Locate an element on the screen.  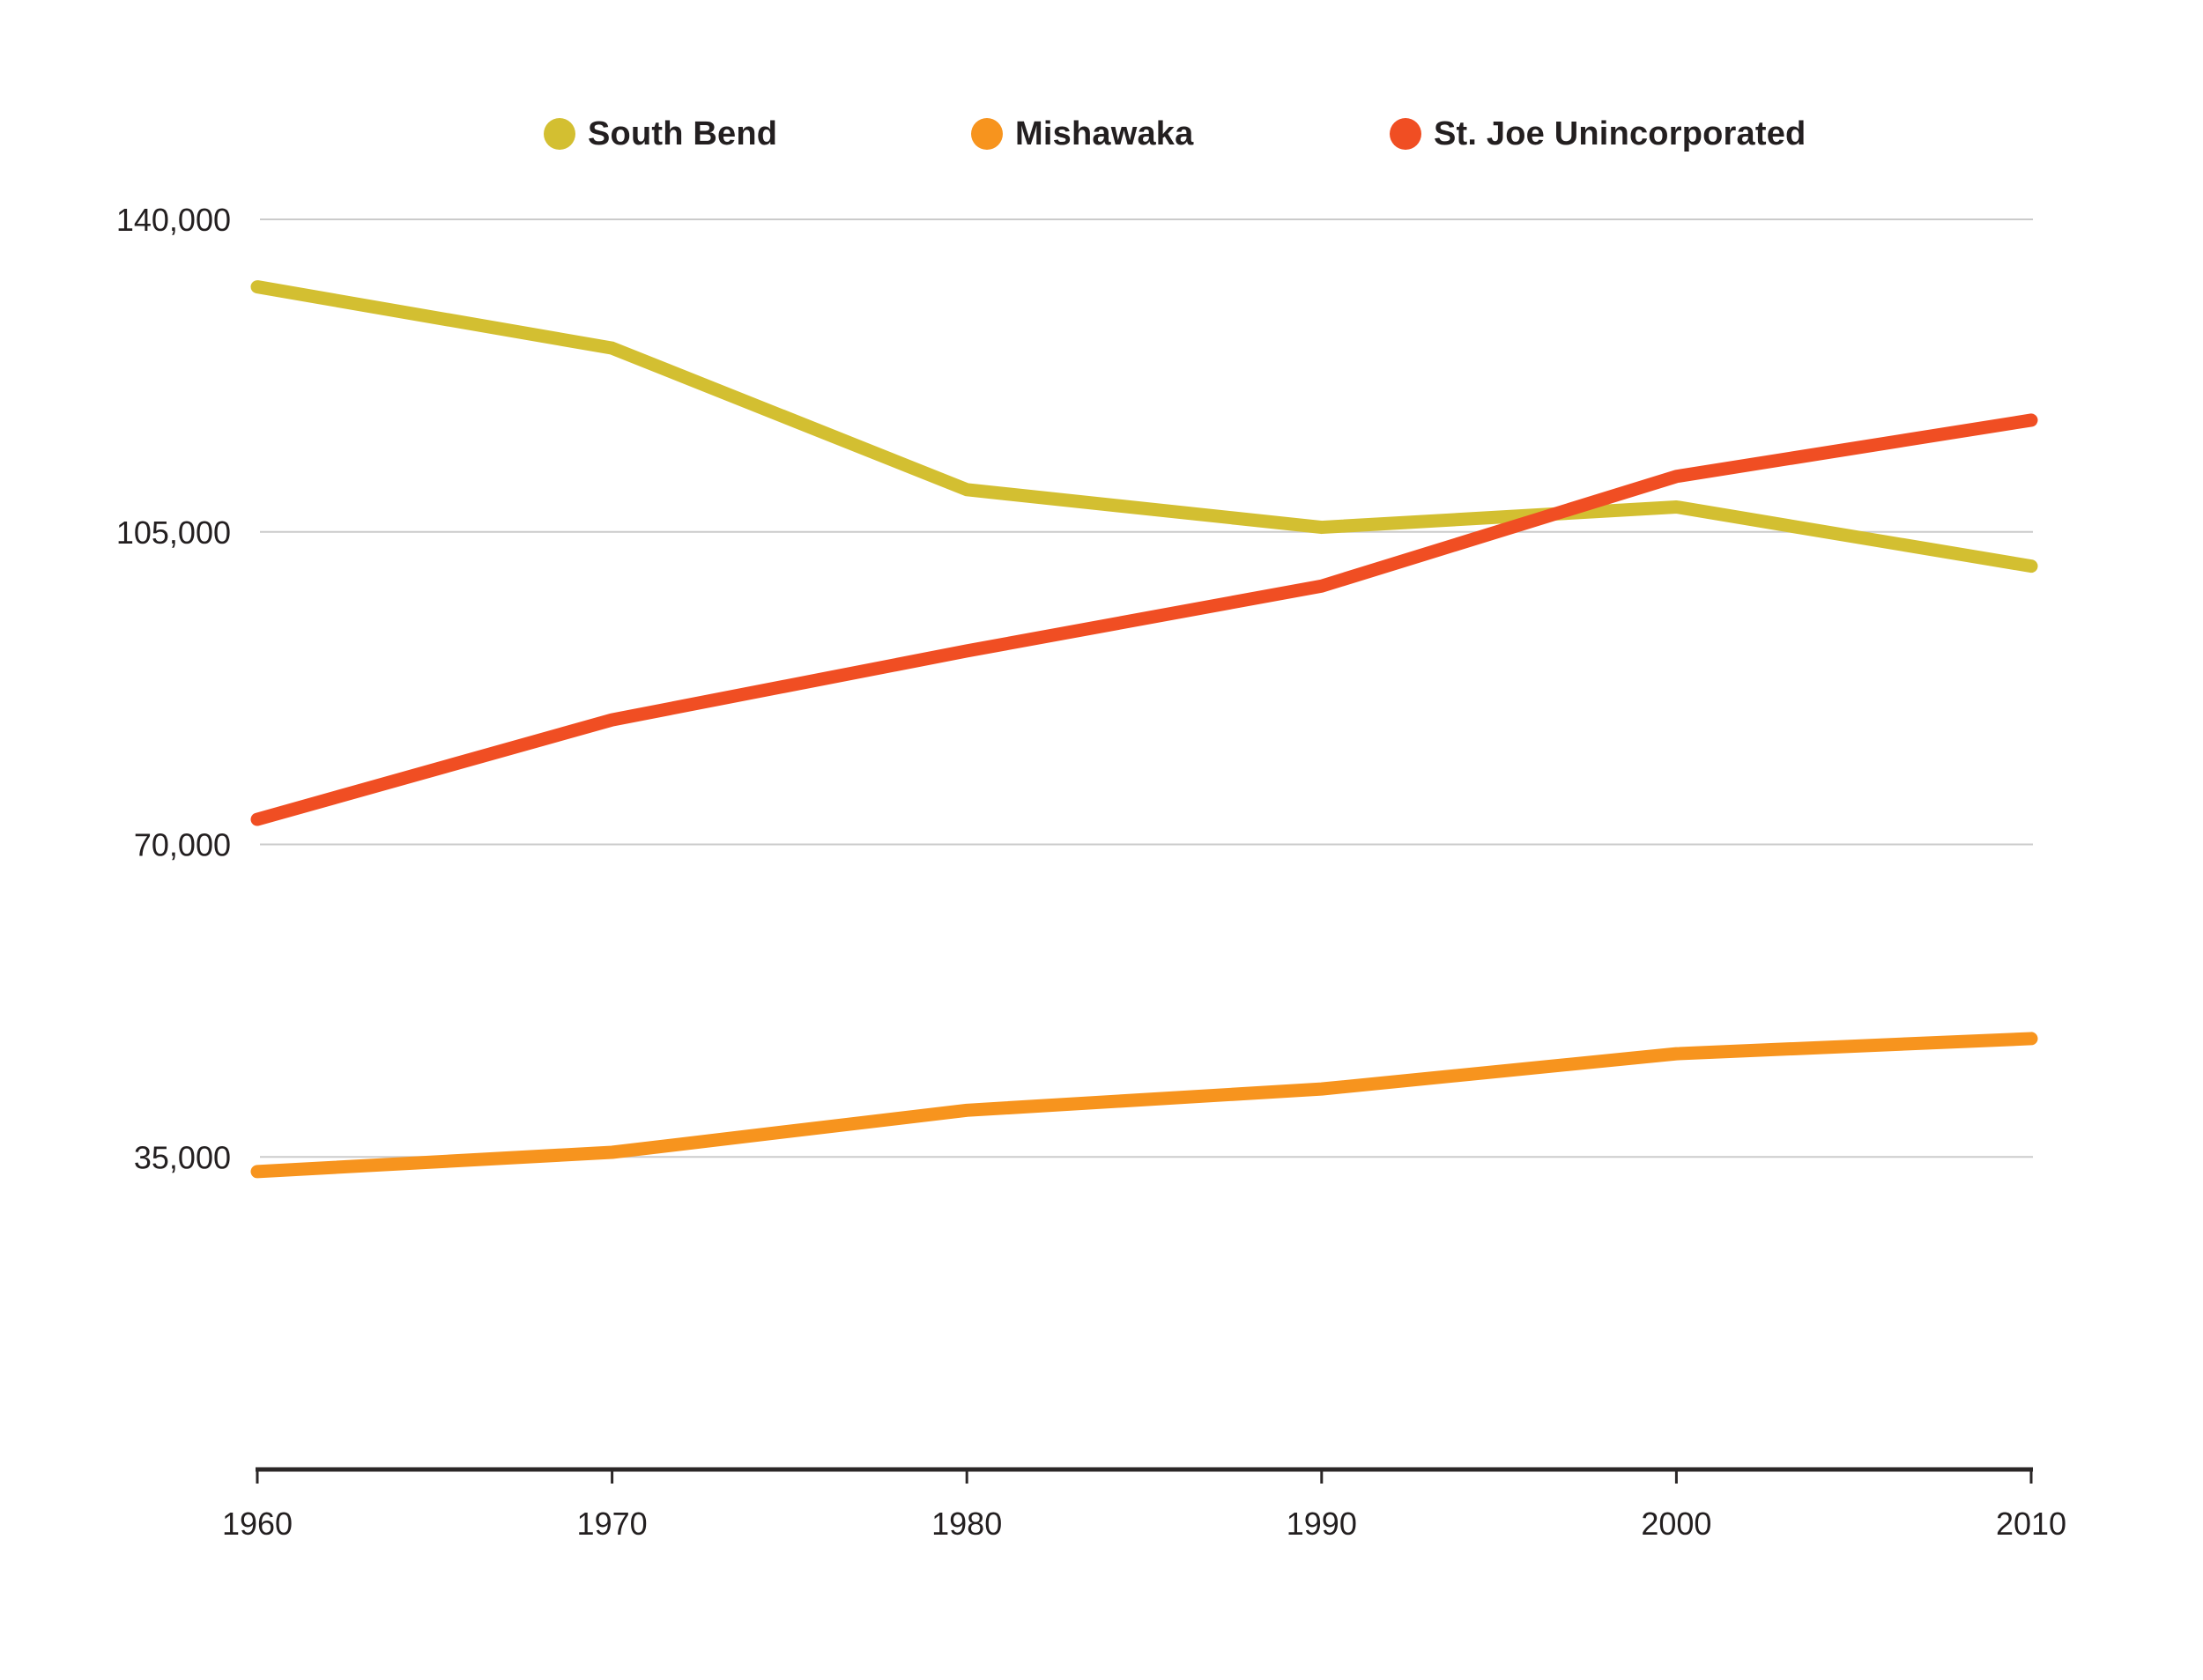
legend-item-south-bend: South Bend is located at coordinates (660, 134).